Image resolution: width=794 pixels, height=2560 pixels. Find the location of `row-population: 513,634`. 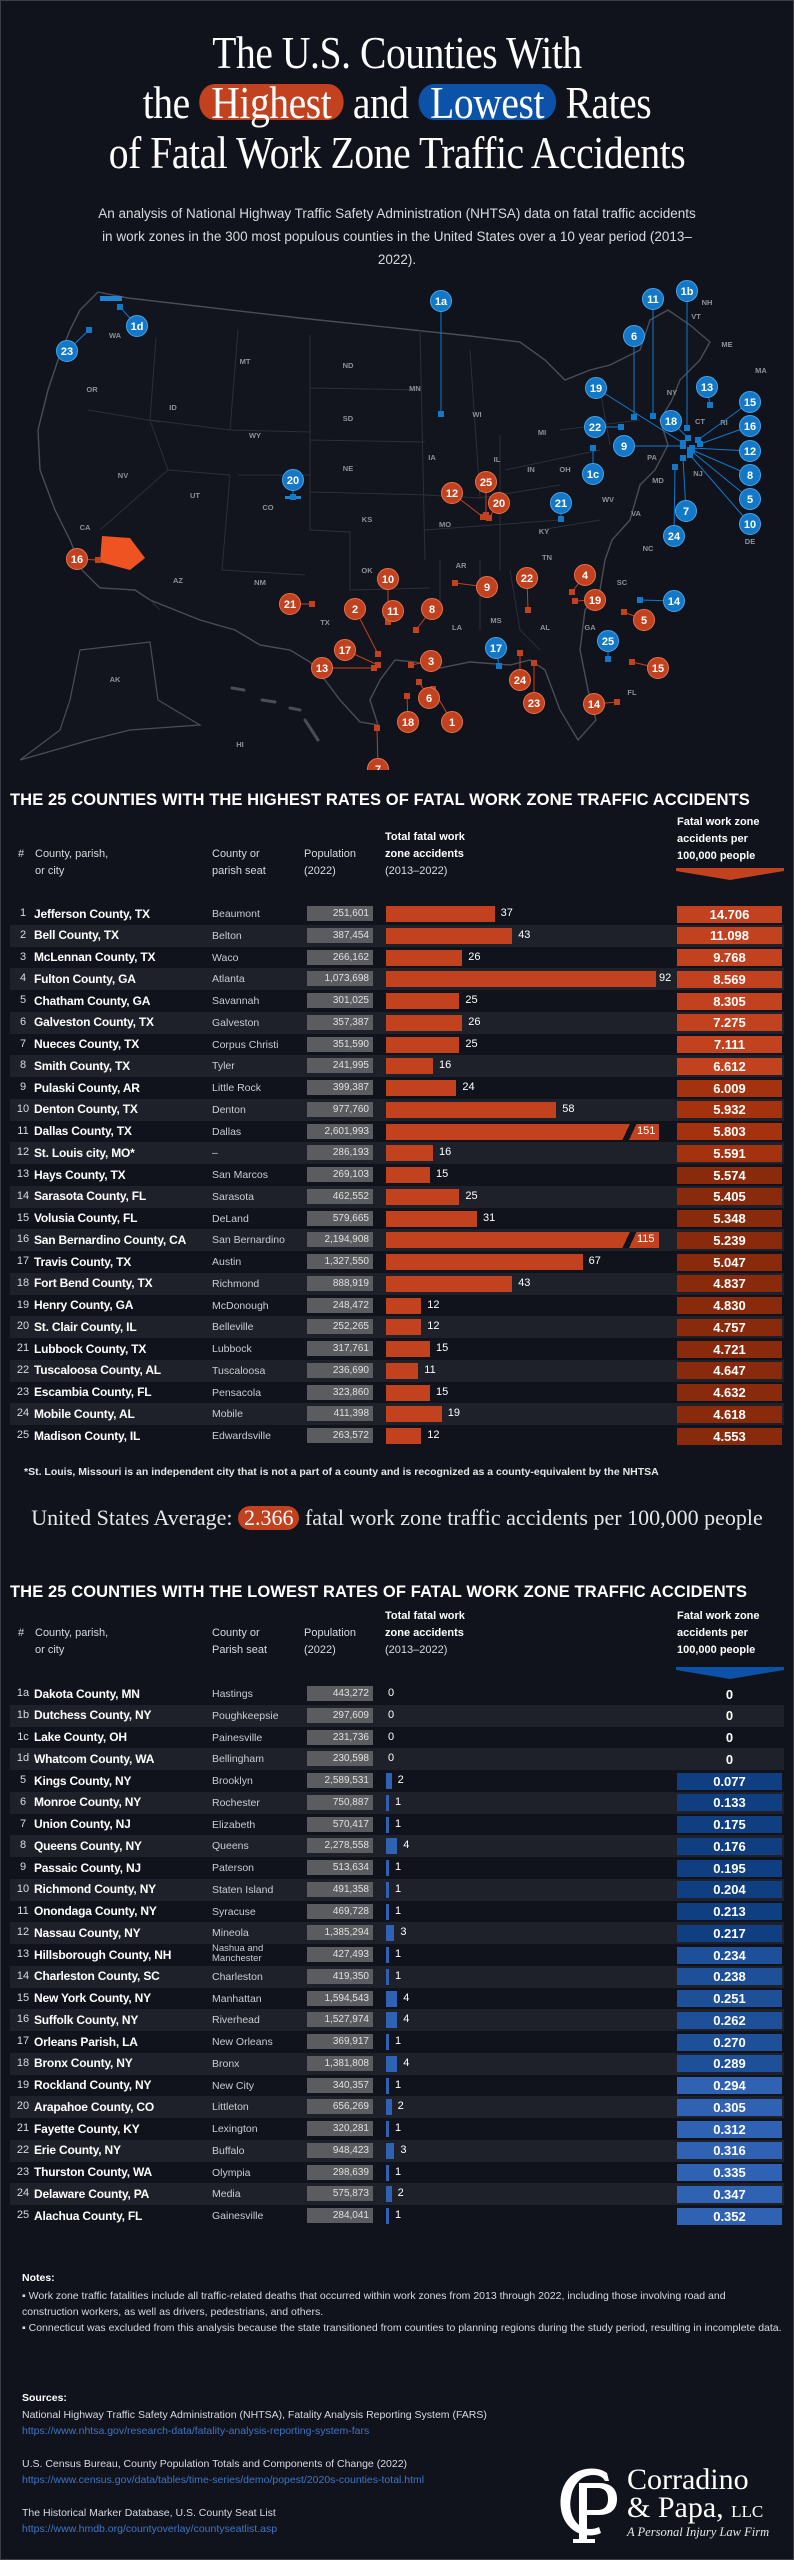

row-population: 513,634 is located at coordinates (340, 1867).